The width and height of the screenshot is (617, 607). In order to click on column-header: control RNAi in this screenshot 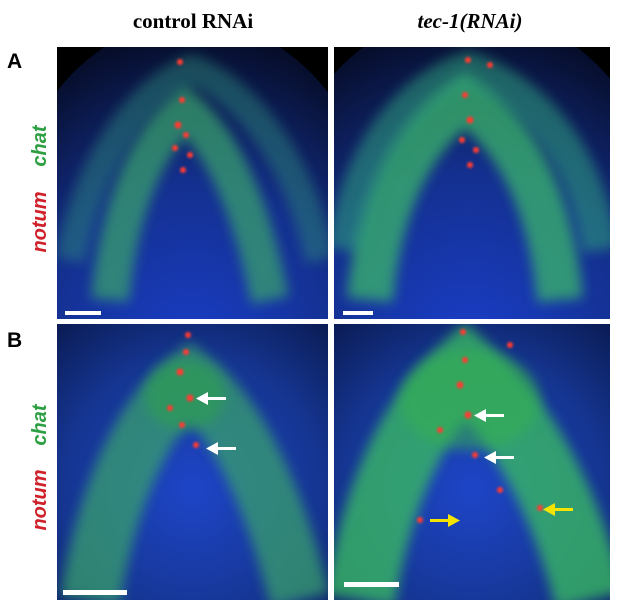, I will do `click(193, 21)`.